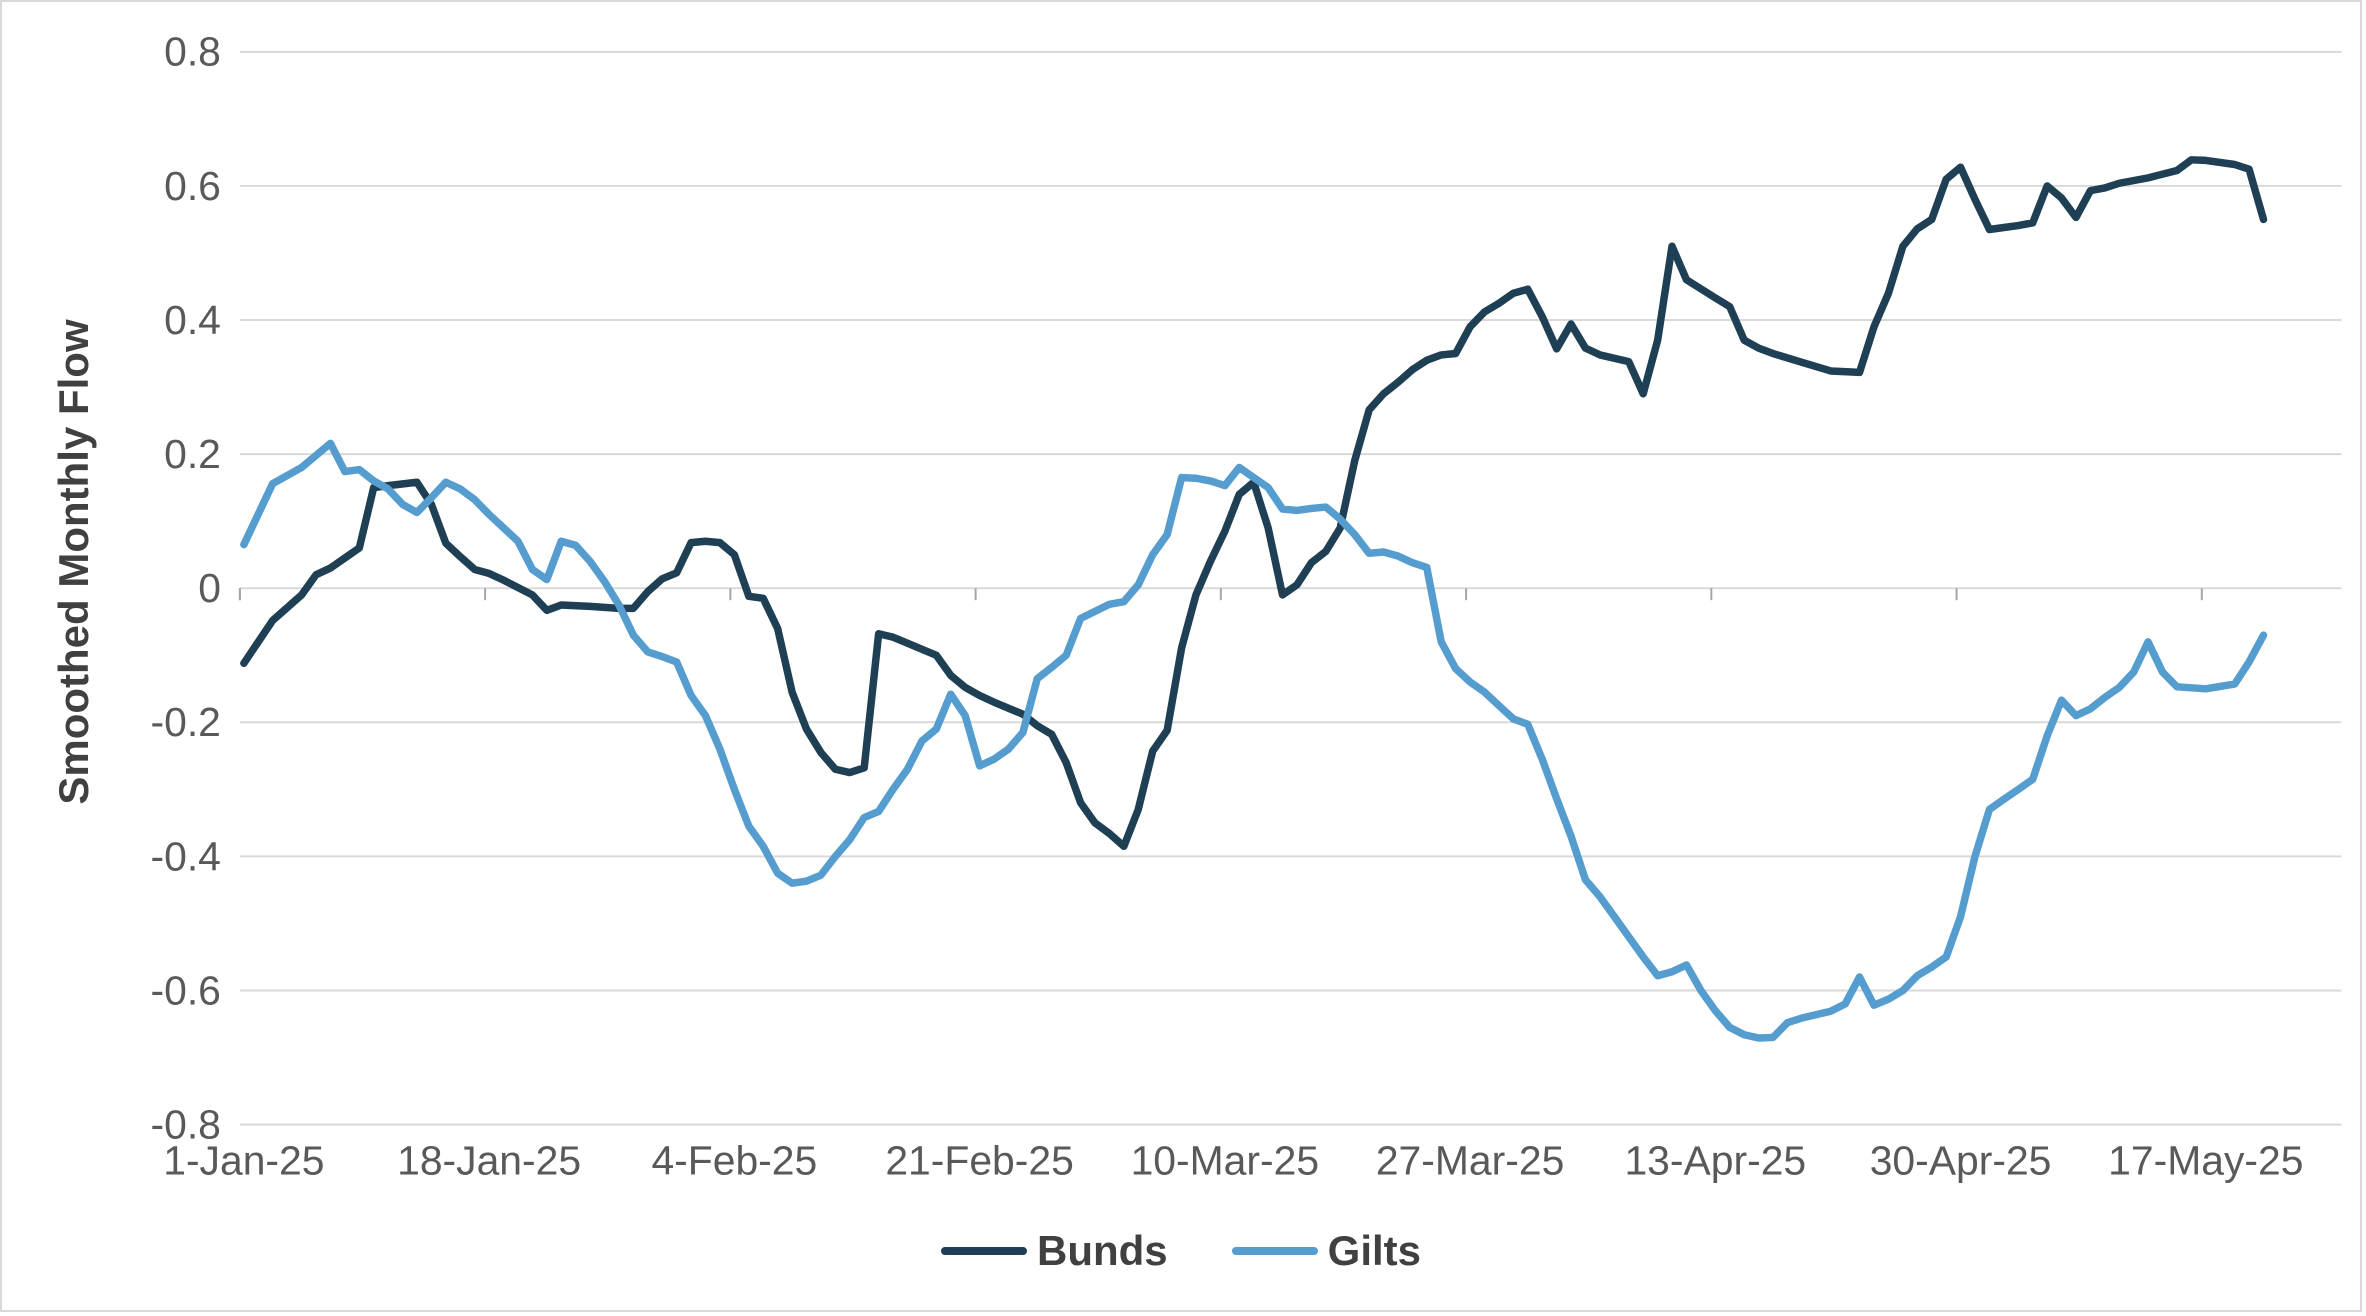  I want to click on y-tick-label: 0.4, so click(192, 320).